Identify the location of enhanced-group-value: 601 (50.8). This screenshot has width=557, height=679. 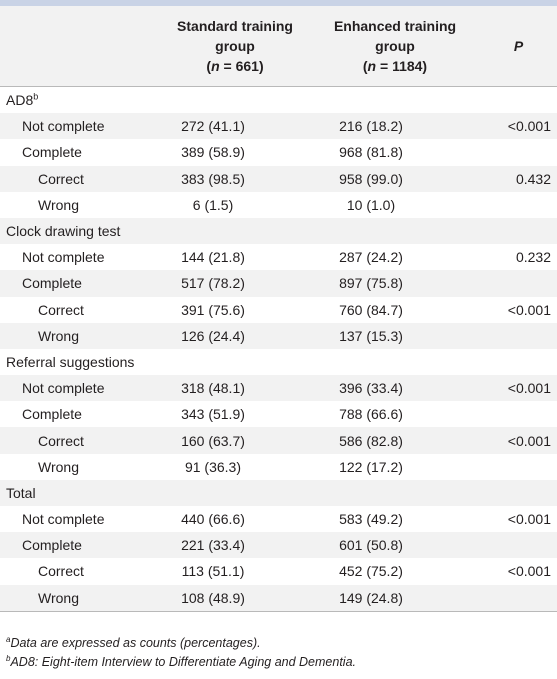
(395, 545).